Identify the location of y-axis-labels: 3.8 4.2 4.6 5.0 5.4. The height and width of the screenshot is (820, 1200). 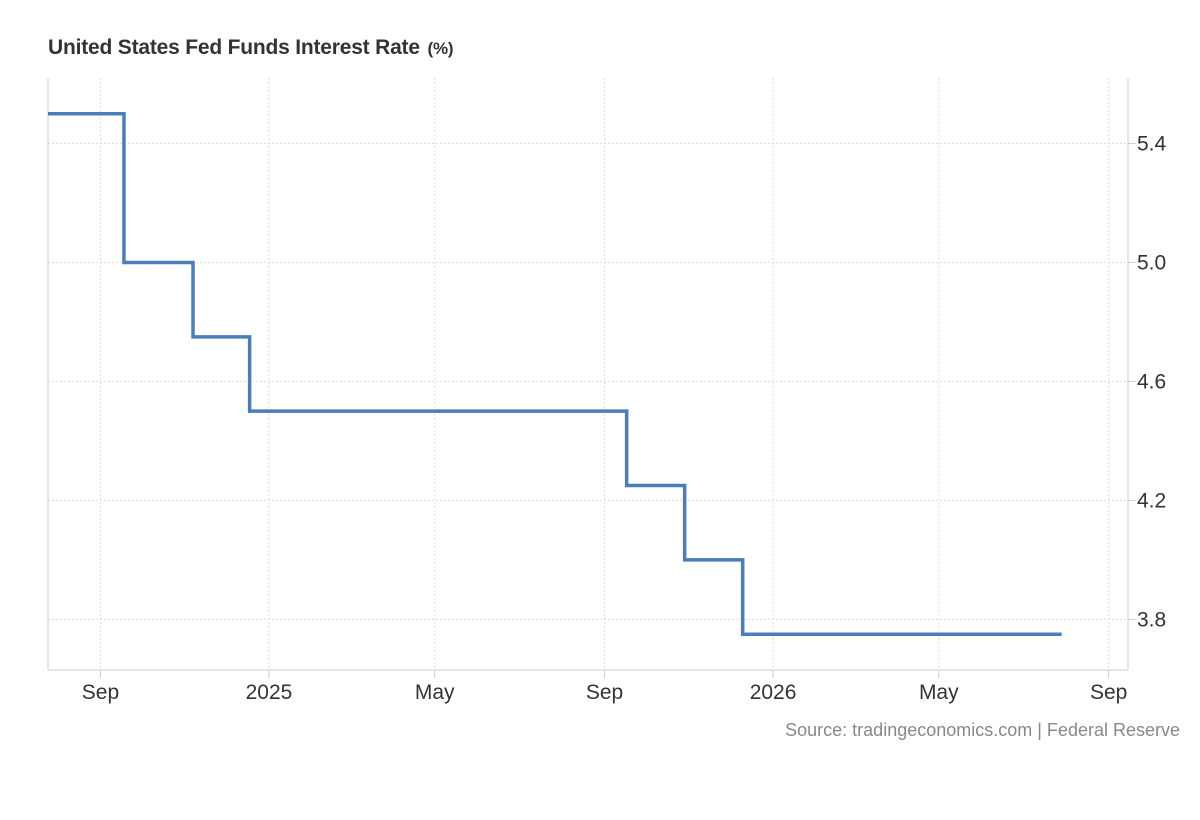
(1152, 381).